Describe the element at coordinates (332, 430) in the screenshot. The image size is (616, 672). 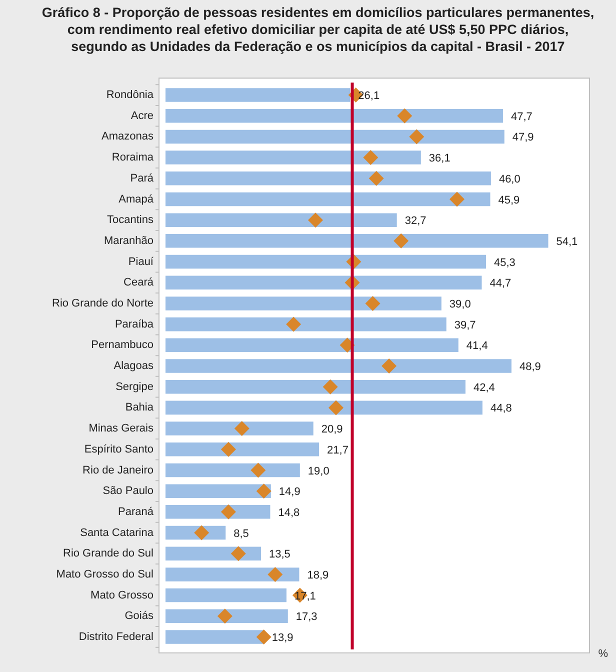
I see `data-label: 20,9` at that location.